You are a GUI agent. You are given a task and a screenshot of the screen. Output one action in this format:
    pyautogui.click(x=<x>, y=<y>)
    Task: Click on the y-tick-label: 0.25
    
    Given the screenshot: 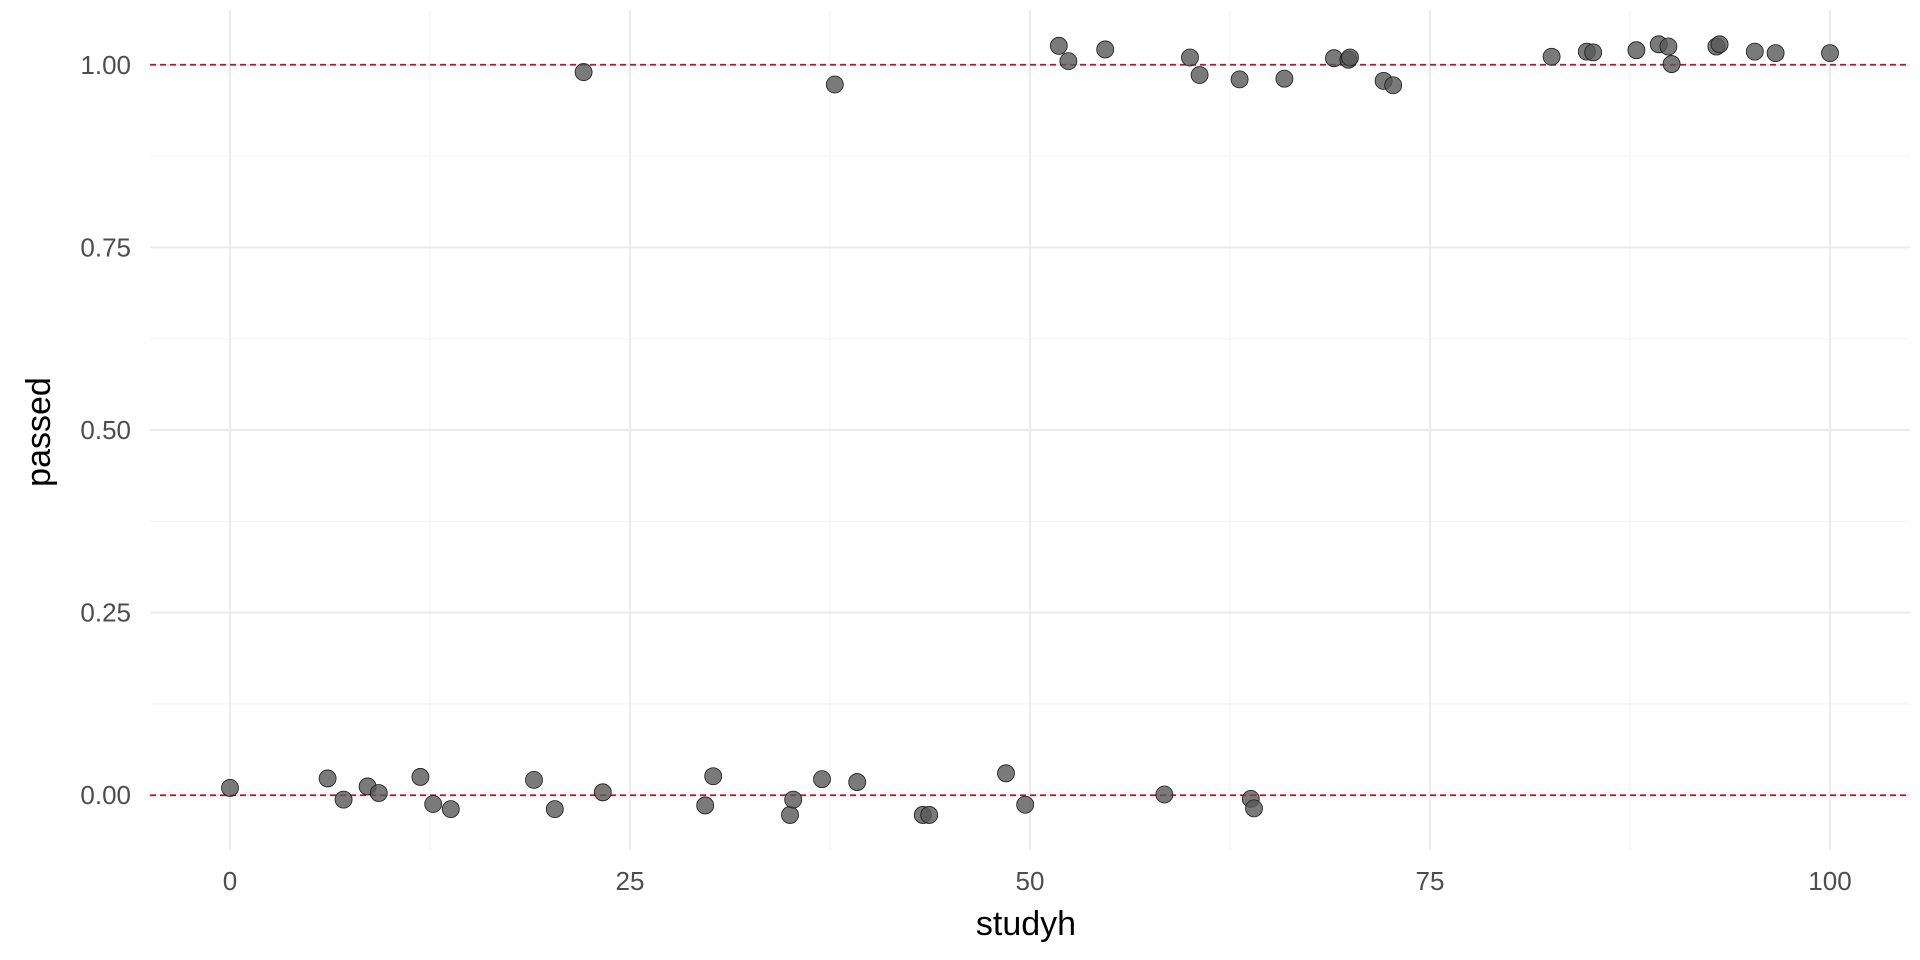 What is the action you would take?
    pyautogui.click(x=105, y=613)
    